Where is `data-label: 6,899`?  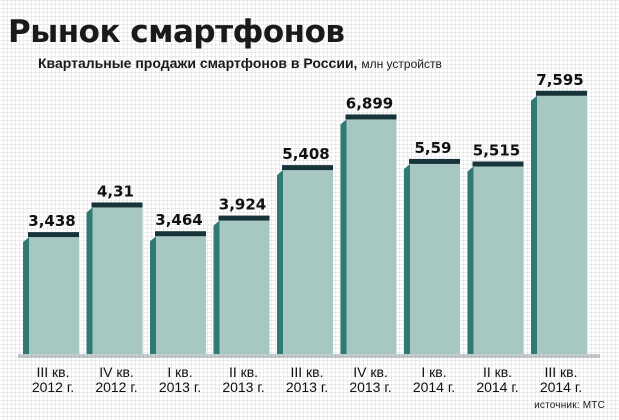
data-label: 6,899 is located at coordinates (369, 103).